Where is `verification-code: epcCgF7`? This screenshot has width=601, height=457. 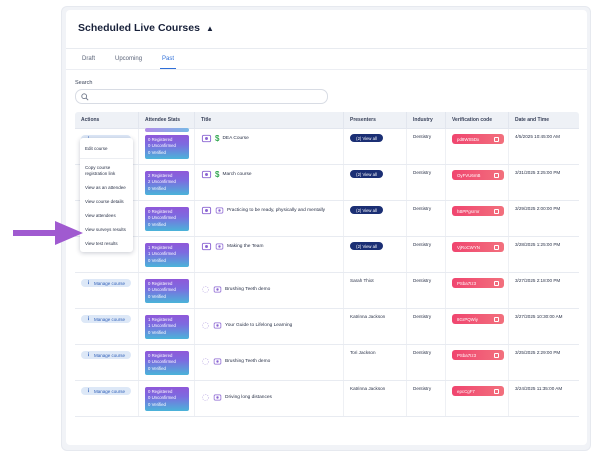
verification-code: epcCgF7 is located at coordinates (466, 391).